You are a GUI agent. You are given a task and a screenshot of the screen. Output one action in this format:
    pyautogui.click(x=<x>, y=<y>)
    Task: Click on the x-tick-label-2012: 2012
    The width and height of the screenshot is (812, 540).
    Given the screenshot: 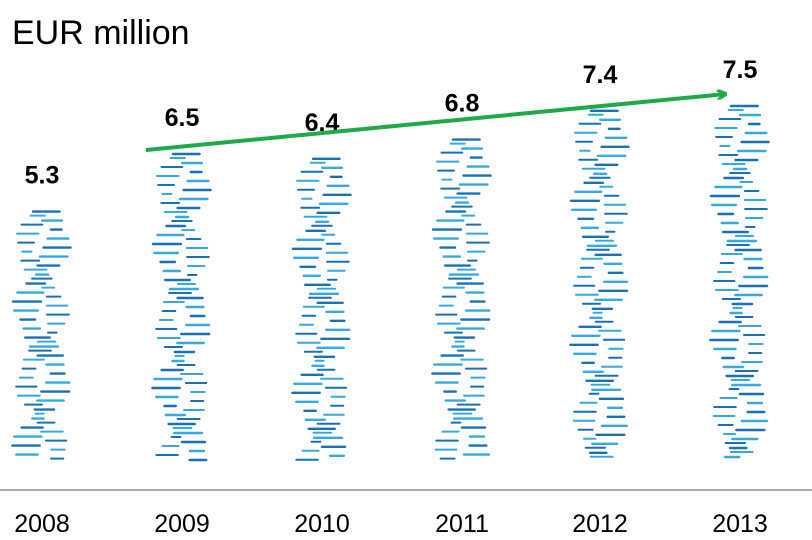 What is the action you would take?
    pyautogui.click(x=600, y=524)
    